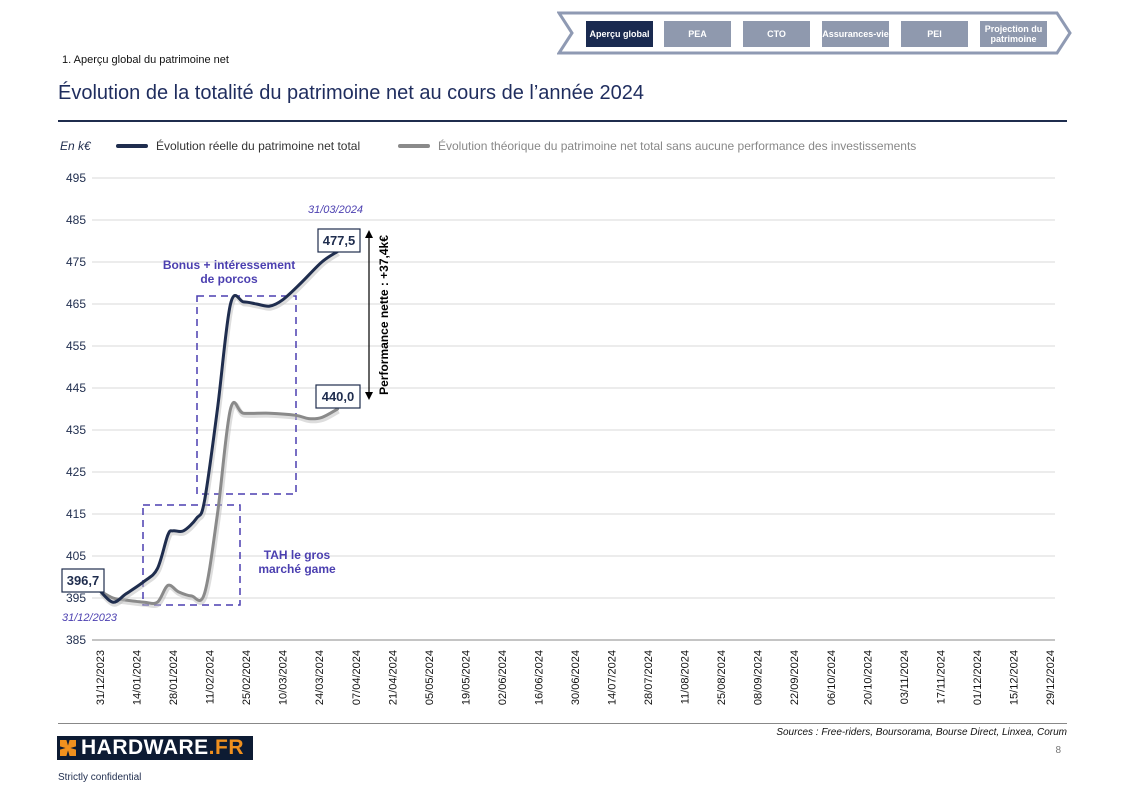 The image size is (1123, 794). I want to click on x-tick-label: 20/10/2024, so click(868, 677).